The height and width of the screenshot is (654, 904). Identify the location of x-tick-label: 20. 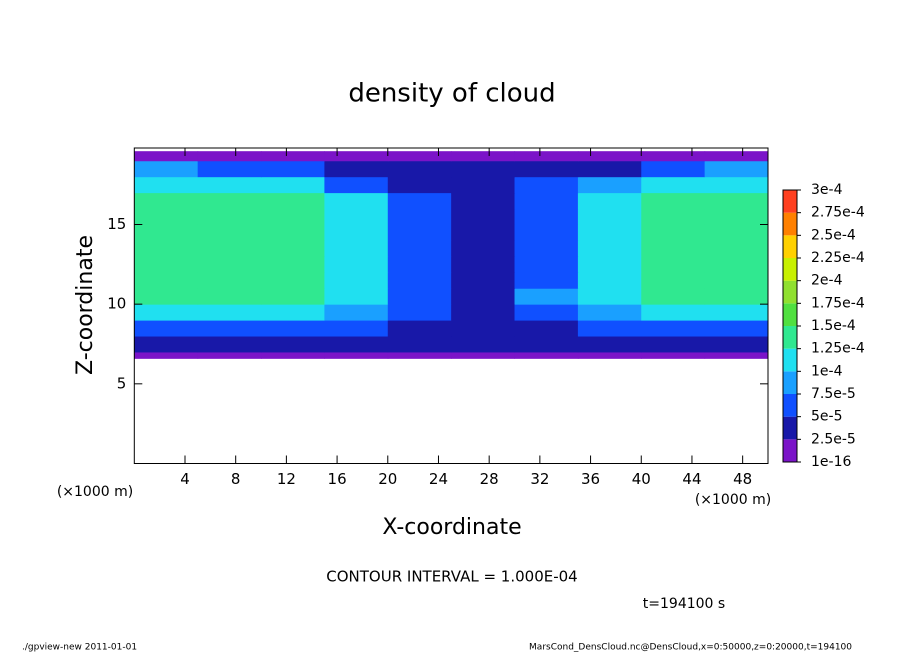
(387, 479).